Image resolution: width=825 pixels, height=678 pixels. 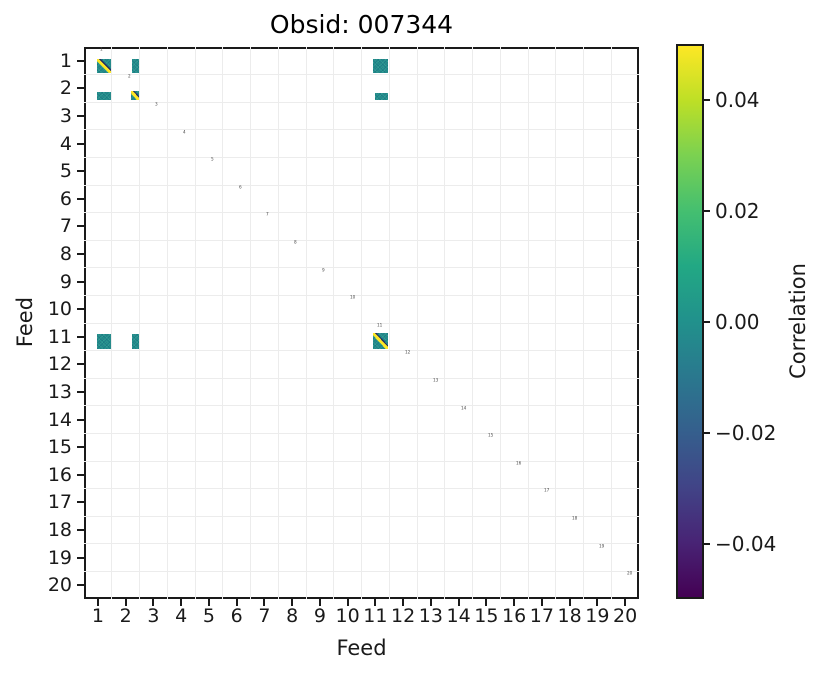 I want to click on x-tick-label: 20, so click(x=625, y=616).